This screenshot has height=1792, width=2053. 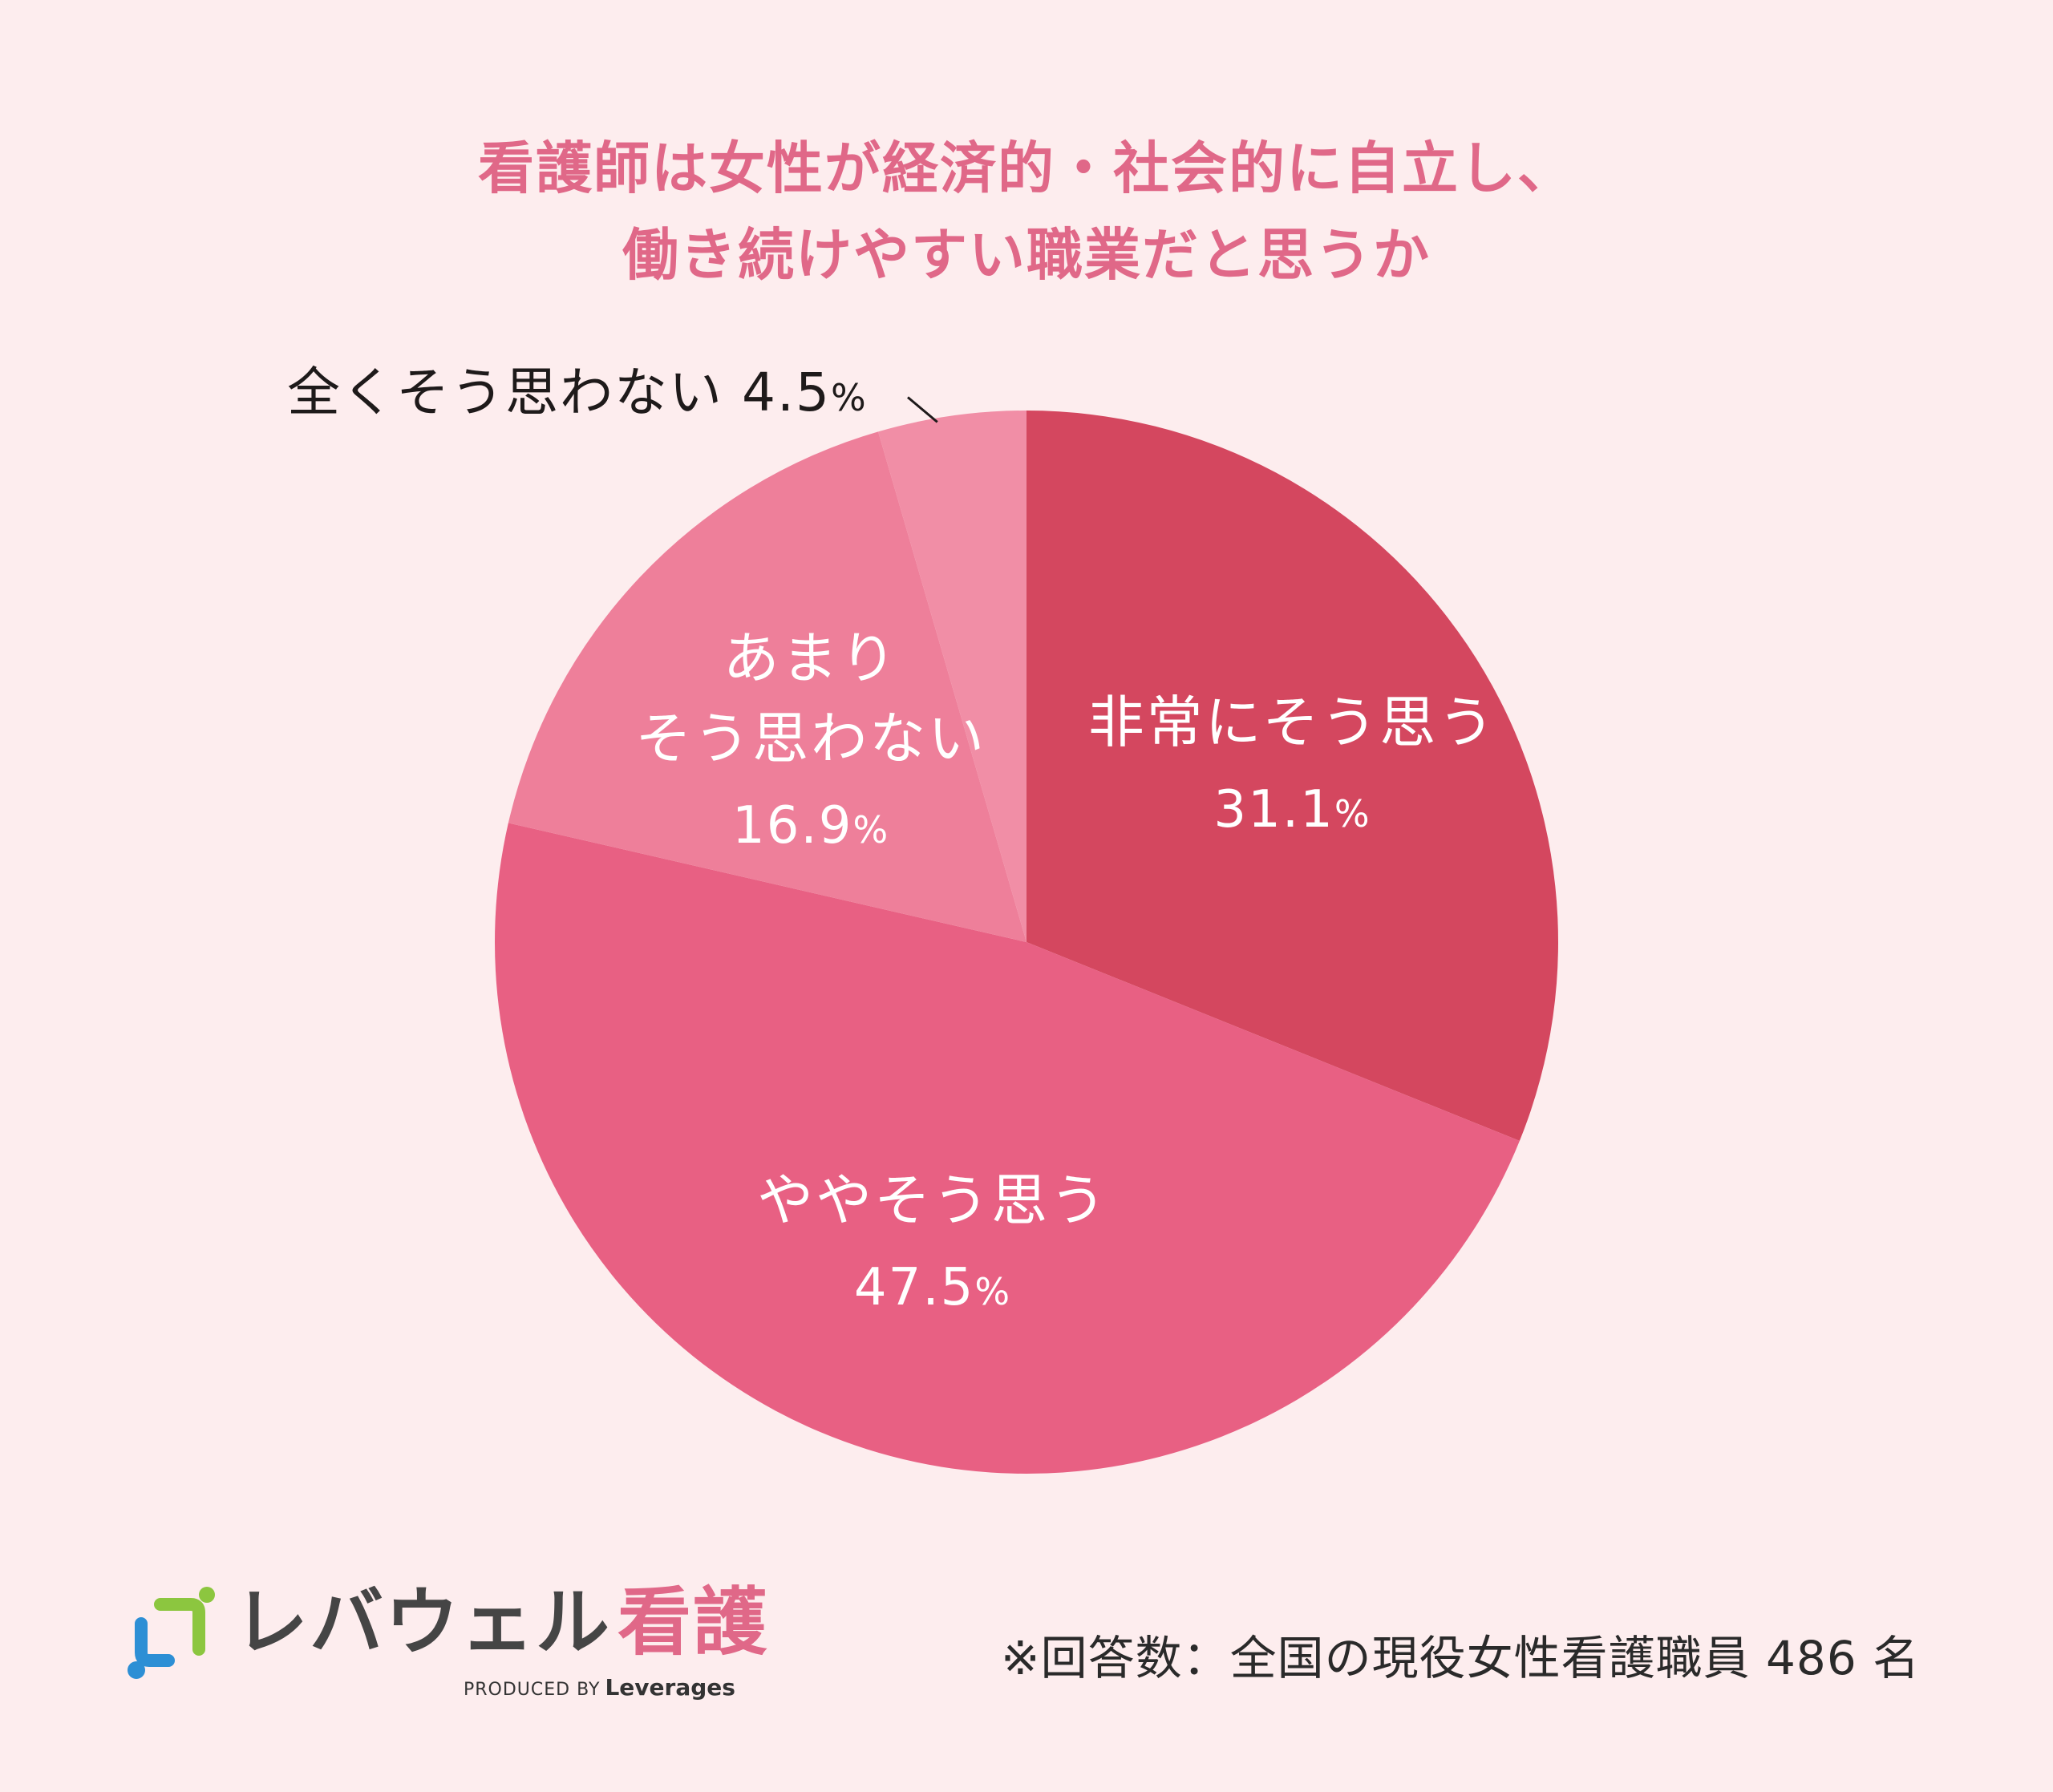 What do you see at coordinates (952, 676) in the screenshot?
I see `pie-slice-not-at-all` at bounding box center [952, 676].